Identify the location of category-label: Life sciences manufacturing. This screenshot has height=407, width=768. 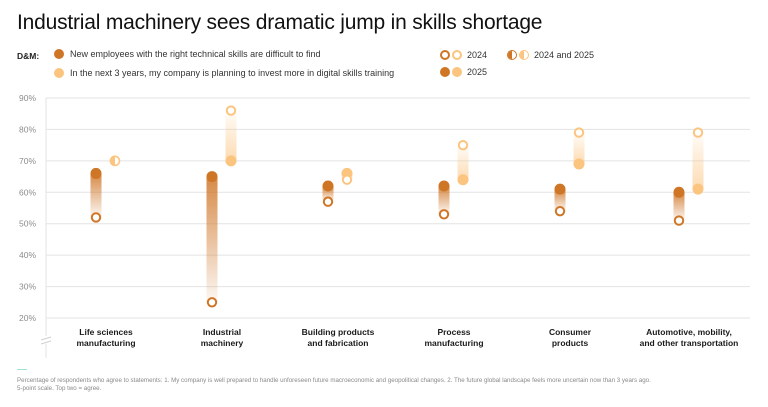
(106, 338).